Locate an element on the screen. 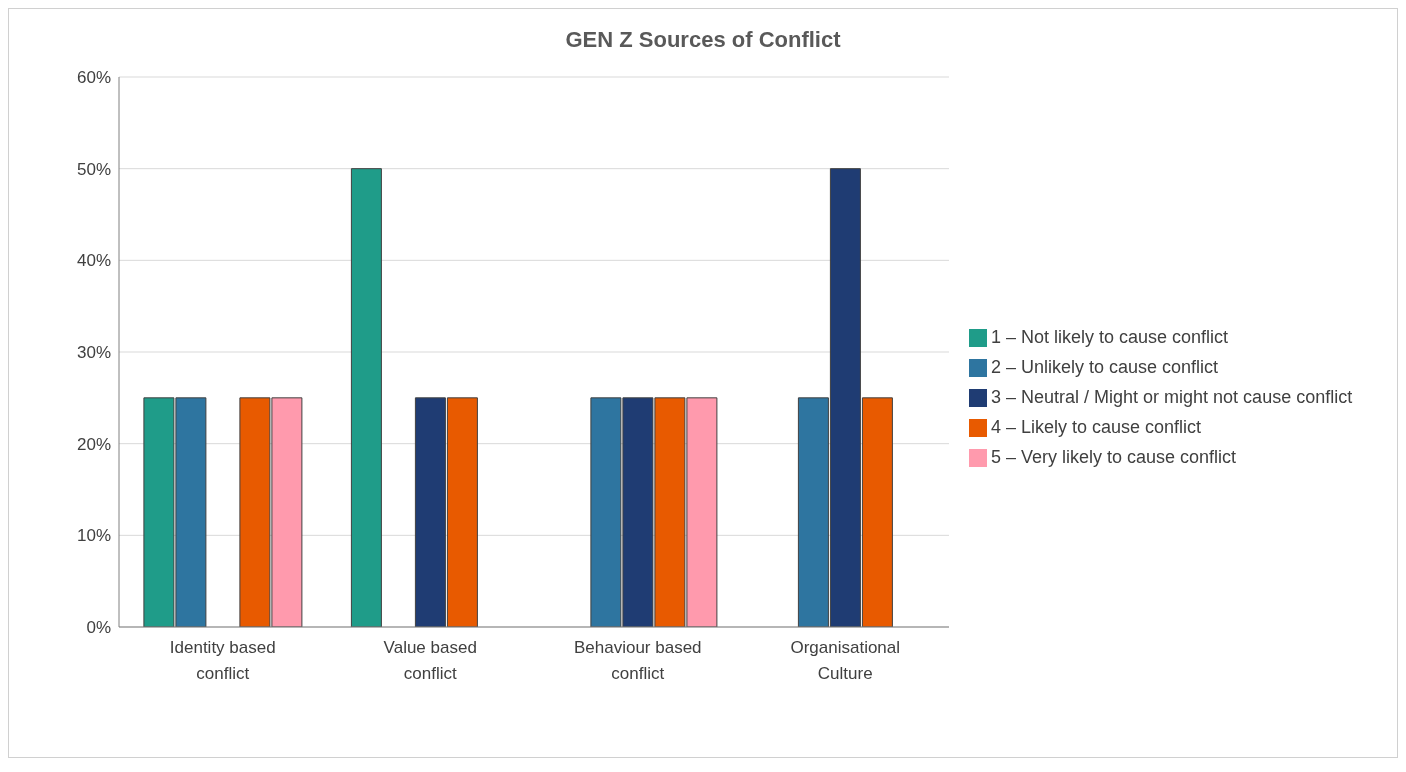  y-tick-label: 10% is located at coordinates (93, 536).